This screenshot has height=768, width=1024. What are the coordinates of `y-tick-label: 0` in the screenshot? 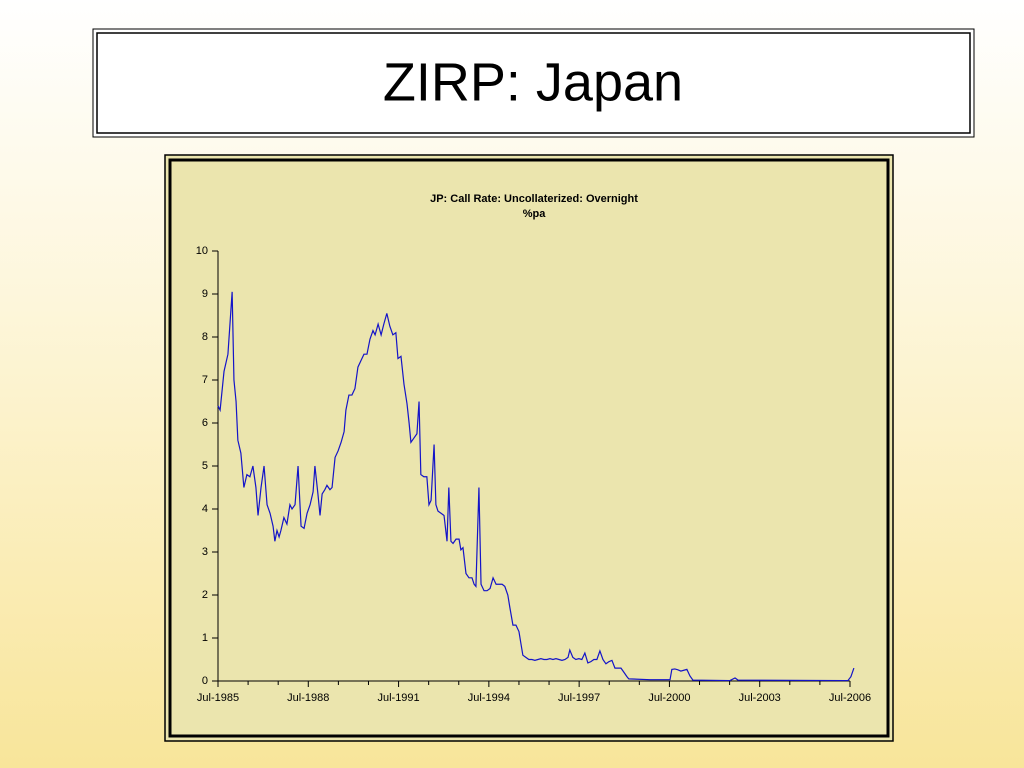 It's located at (205, 681).